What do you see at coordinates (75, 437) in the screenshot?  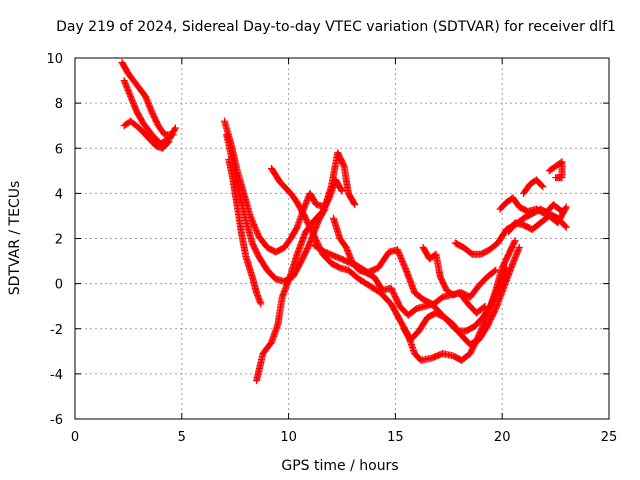 I see `x-tick-label: 0` at bounding box center [75, 437].